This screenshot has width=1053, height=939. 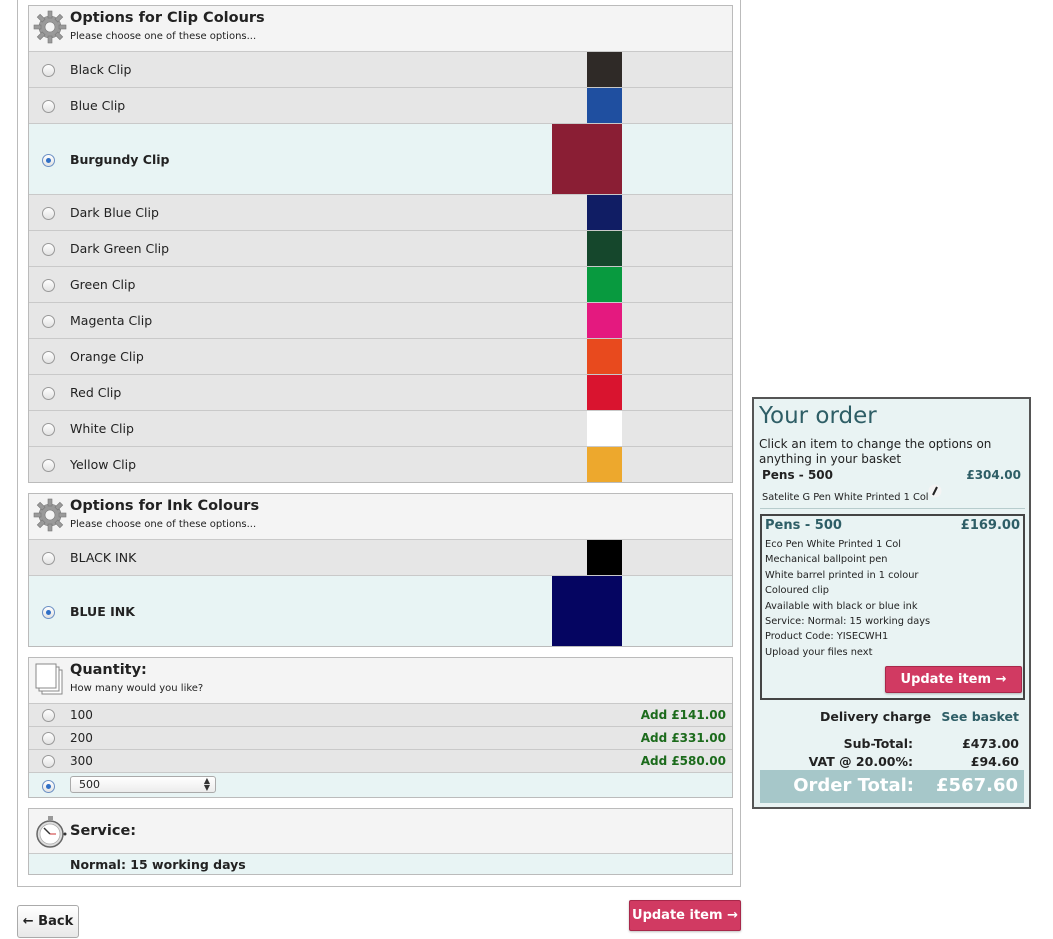 I want to click on basket-item-detail: Mechanical ballpoint pen, so click(x=826, y=560).